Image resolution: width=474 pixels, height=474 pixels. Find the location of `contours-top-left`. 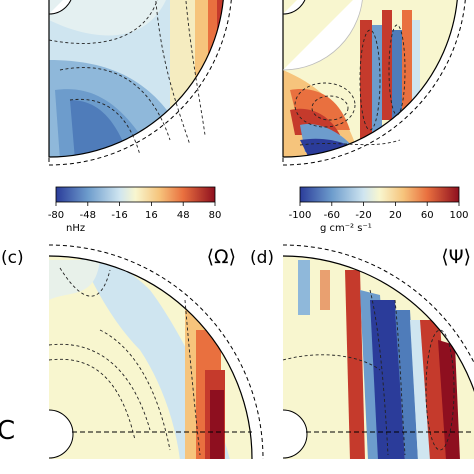

contours-top-left is located at coordinates (127, 78).